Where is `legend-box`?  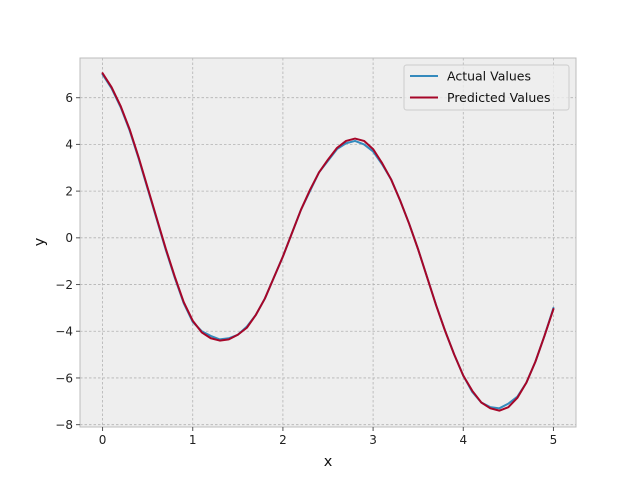
legend-box is located at coordinates (486, 87).